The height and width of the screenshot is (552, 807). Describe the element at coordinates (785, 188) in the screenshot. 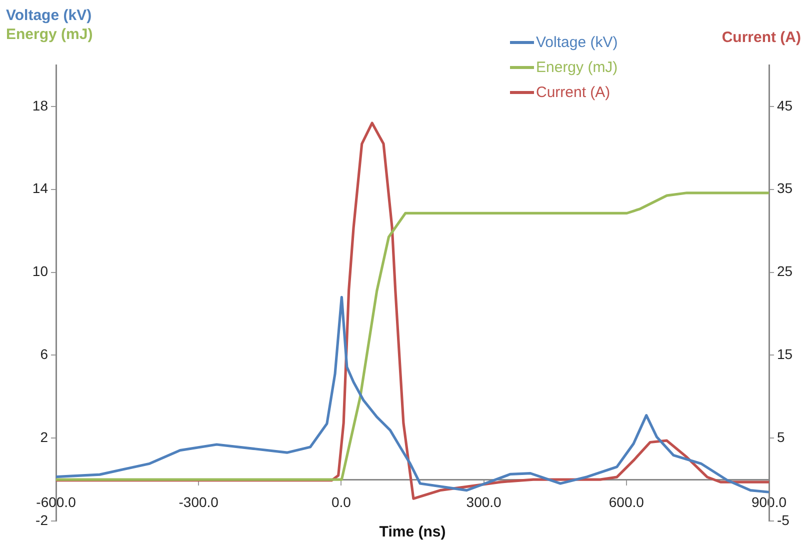

I see `y2-tick-label: 35` at that location.